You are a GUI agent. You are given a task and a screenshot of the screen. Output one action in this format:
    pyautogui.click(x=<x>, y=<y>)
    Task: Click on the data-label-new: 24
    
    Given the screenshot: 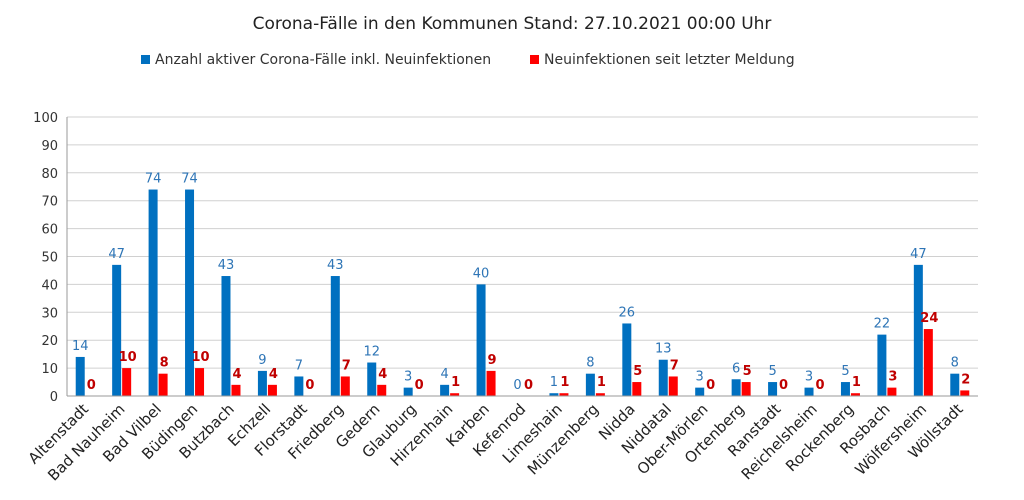 What is the action you would take?
    pyautogui.click(x=929, y=318)
    